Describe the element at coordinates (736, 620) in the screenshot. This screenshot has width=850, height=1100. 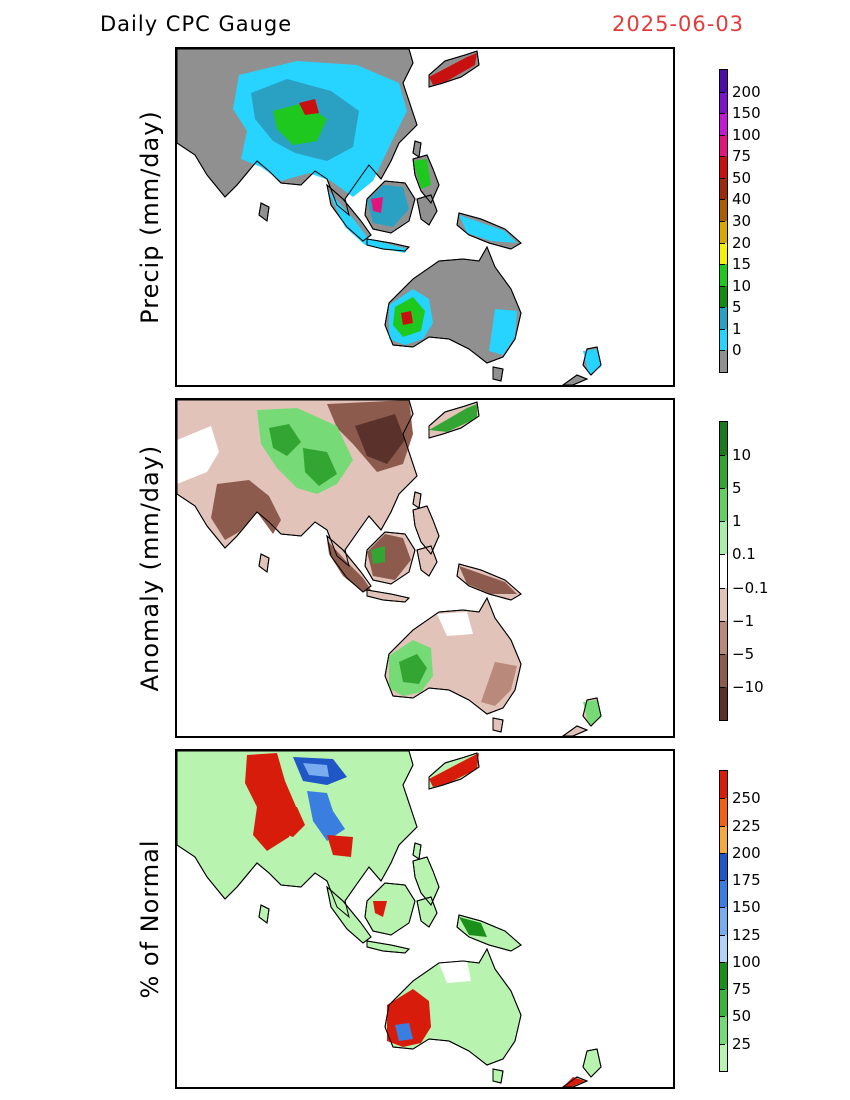
I see `colorbar-tick-label: −1` at that location.